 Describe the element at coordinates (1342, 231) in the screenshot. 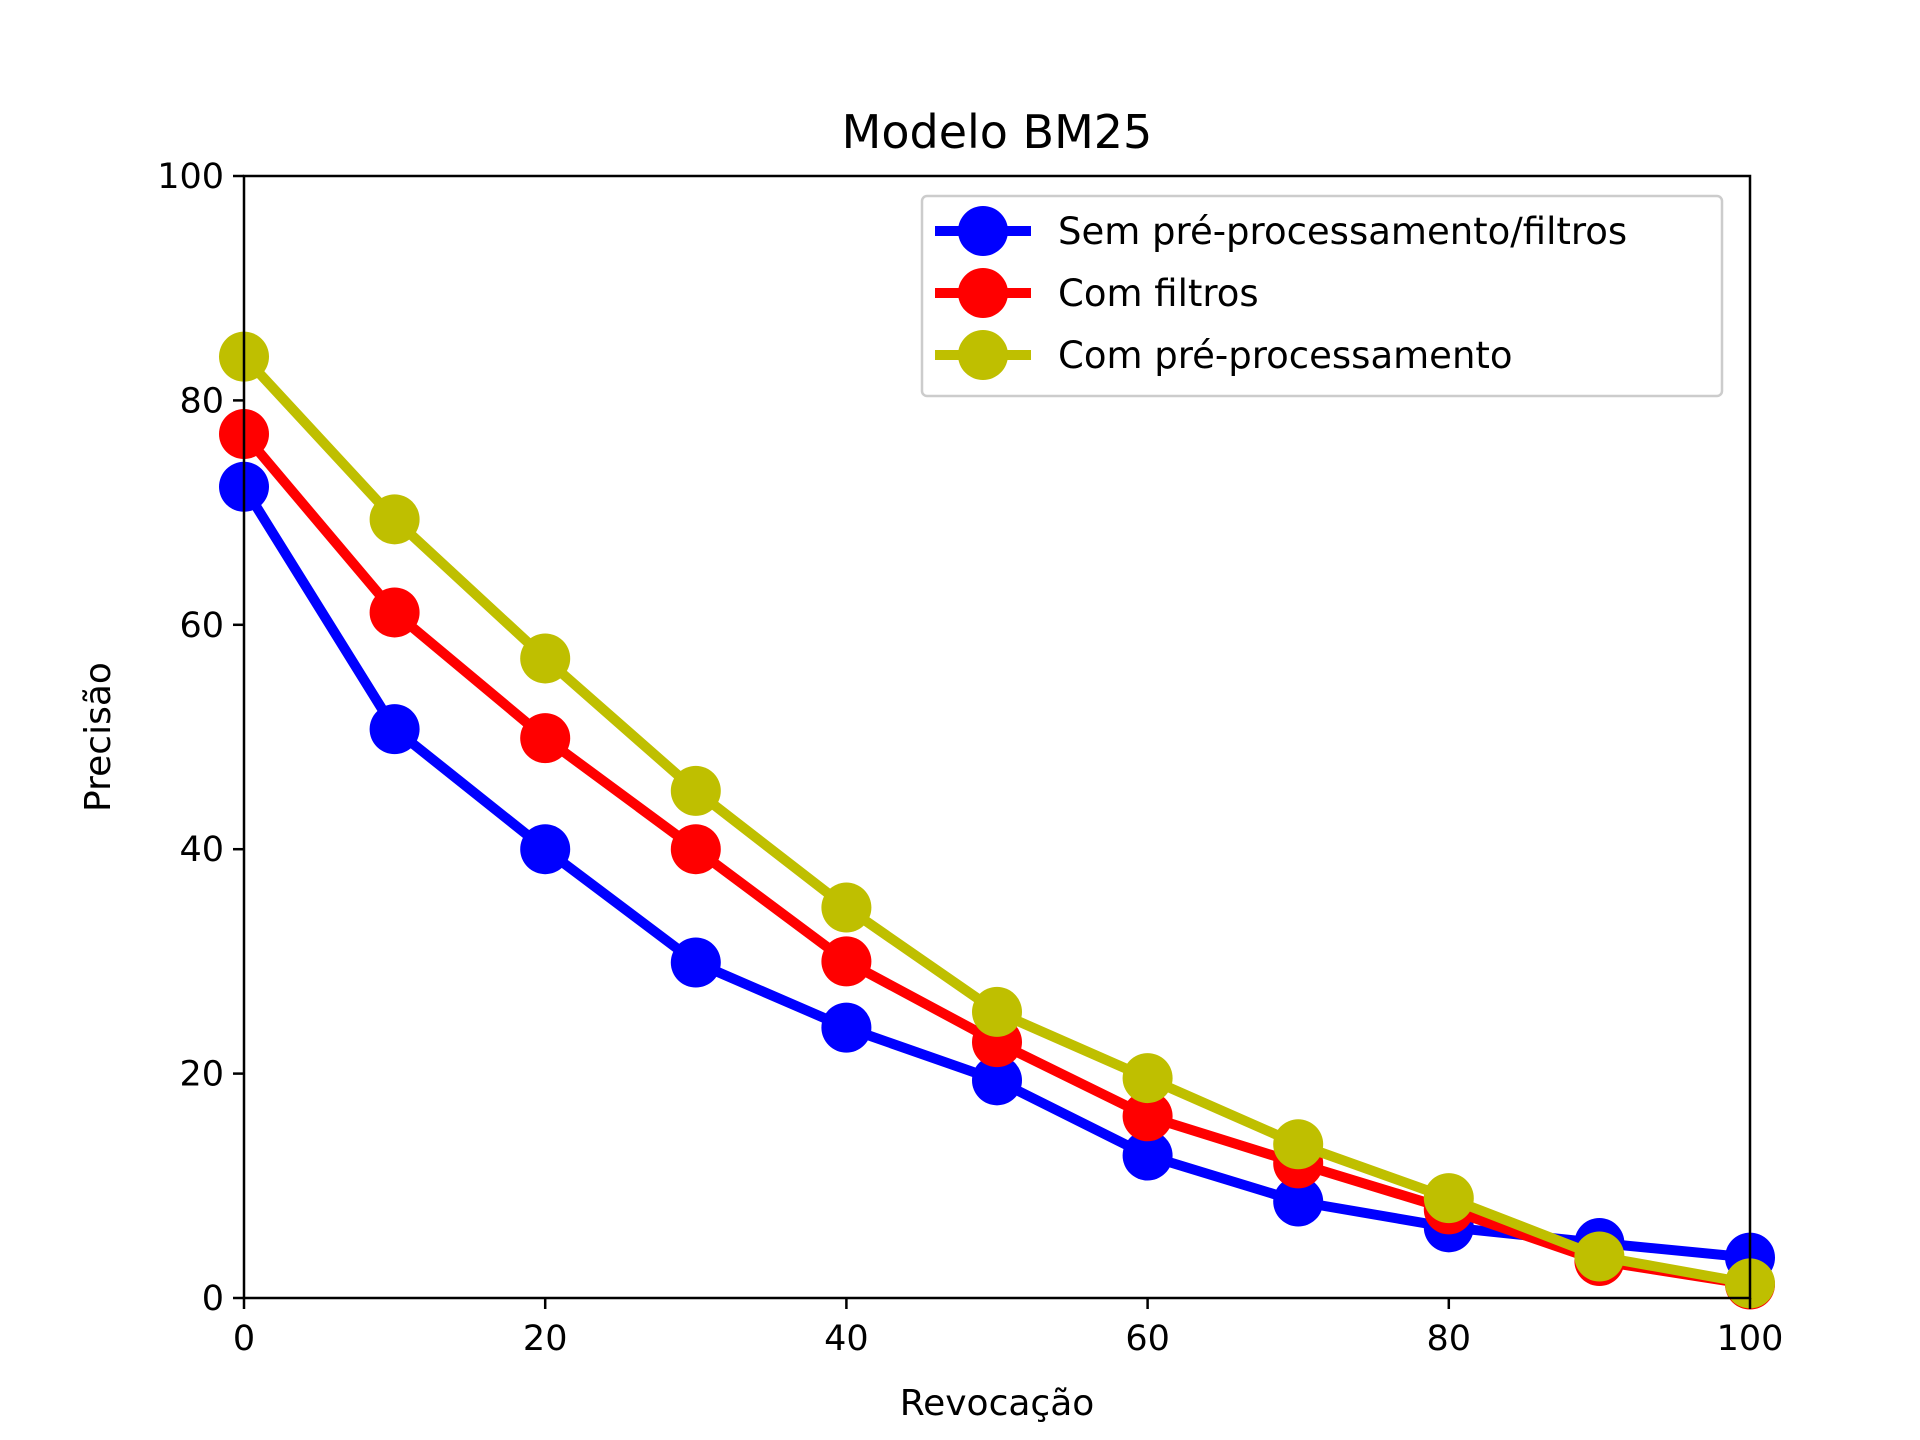

I see `legend-label: Sem pré-processamento/filtros` at that location.